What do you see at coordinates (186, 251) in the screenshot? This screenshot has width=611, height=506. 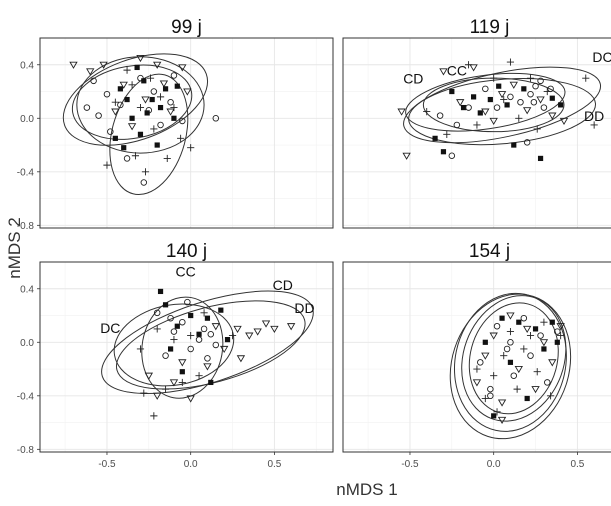 I see `panel-title: 140 j` at bounding box center [186, 251].